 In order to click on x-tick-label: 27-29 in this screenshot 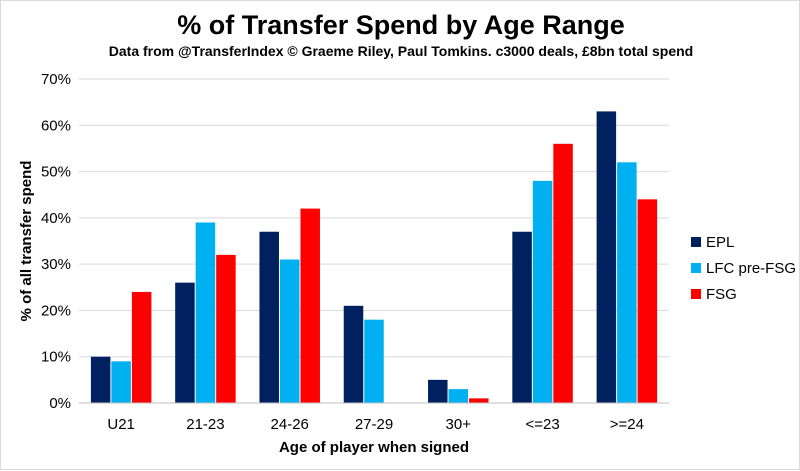, I will do `click(374, 424)`.